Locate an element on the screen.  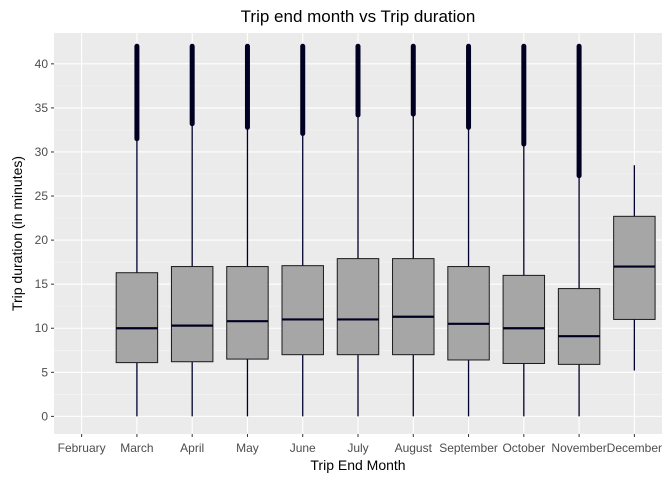
box-july is located at coordinates (358, 307).